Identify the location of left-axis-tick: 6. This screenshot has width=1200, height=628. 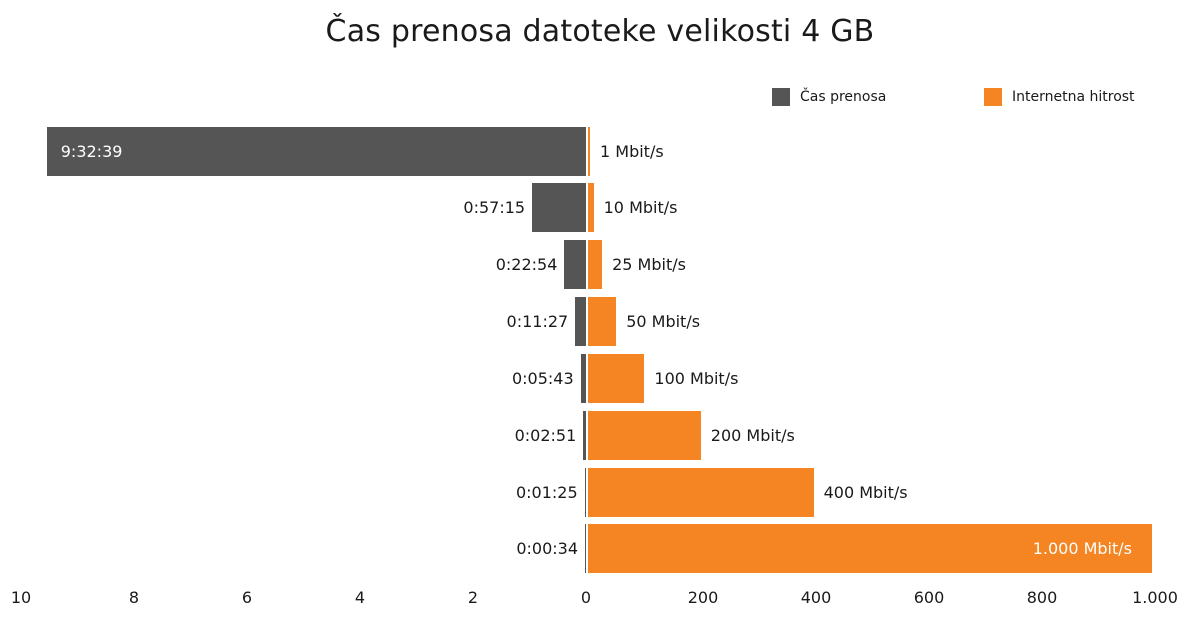
(247, 597).